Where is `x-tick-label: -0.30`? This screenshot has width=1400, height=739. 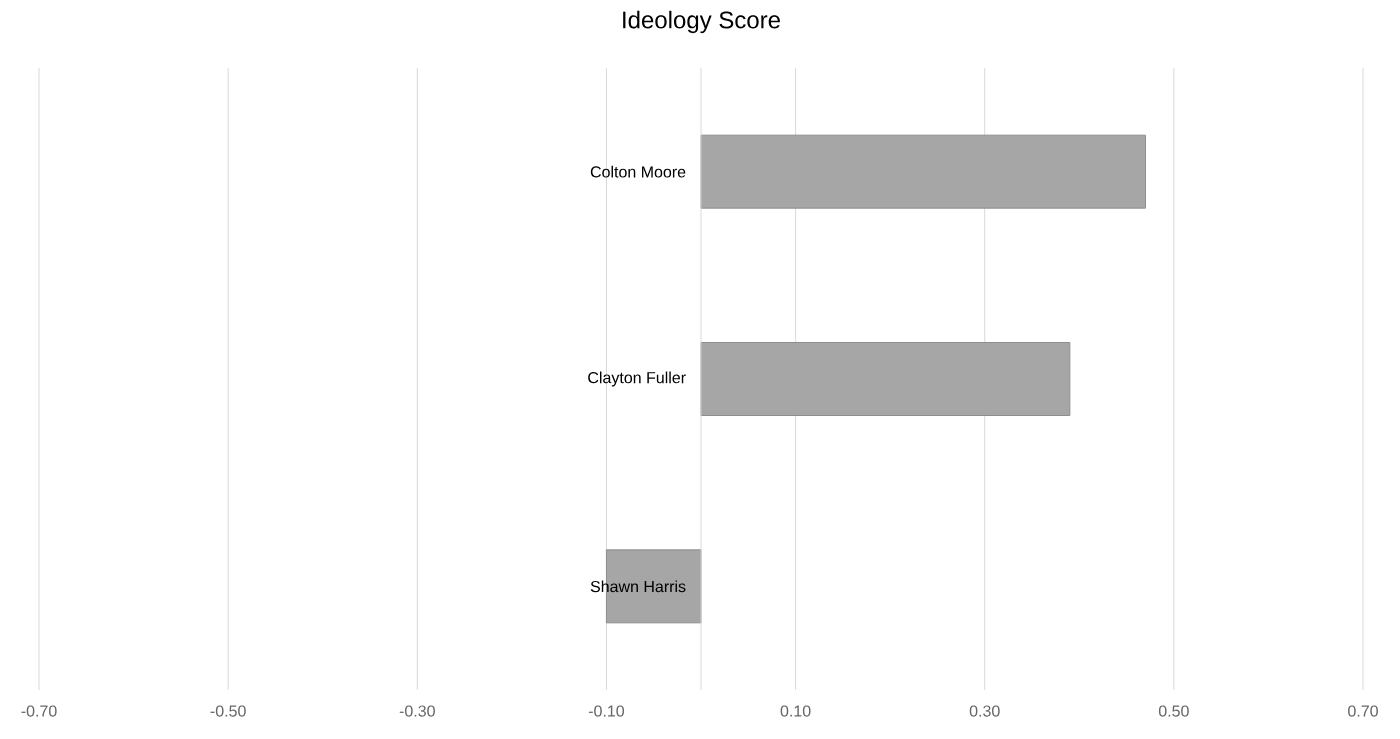
x-tick-label: -0.30 is located at coordinates (417, 711).